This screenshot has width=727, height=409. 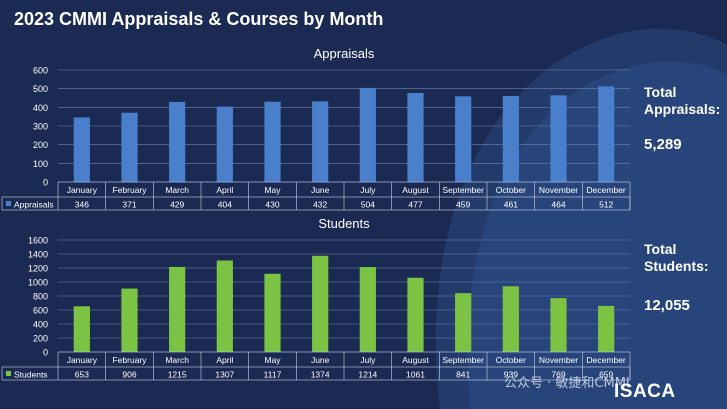 What do you see at coordinates (368, 360) in the screenshot?
I see `chart1-category-label: July` at bounding box center [368, 360].